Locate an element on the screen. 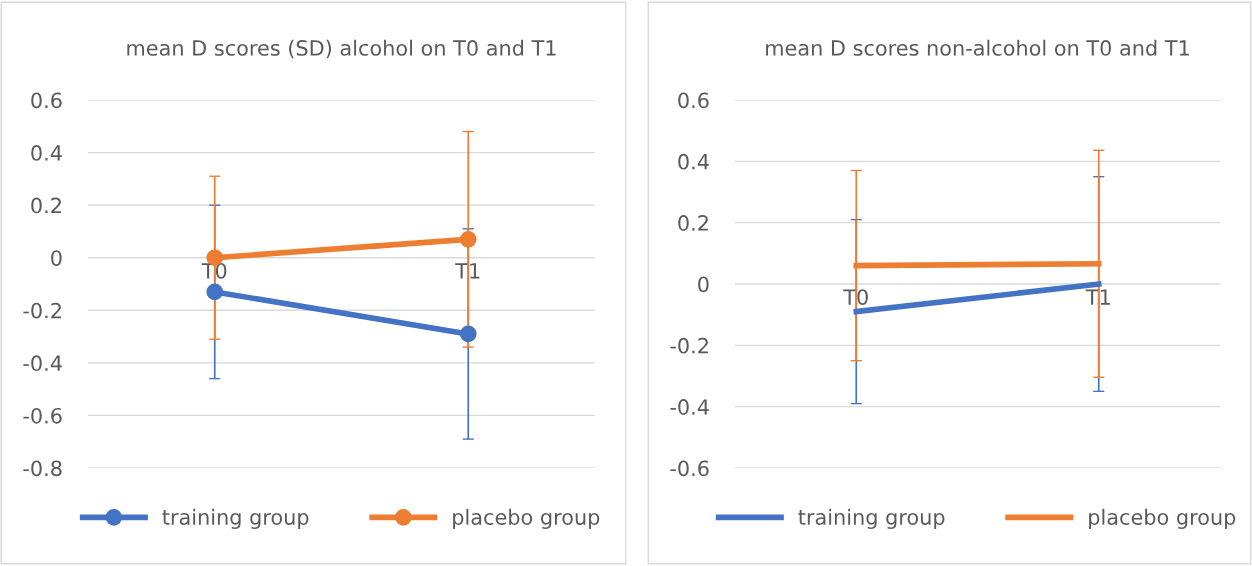  chart-title: mean D scores non-alcohol on T0 and T1 is located at coordinates (977, 47).